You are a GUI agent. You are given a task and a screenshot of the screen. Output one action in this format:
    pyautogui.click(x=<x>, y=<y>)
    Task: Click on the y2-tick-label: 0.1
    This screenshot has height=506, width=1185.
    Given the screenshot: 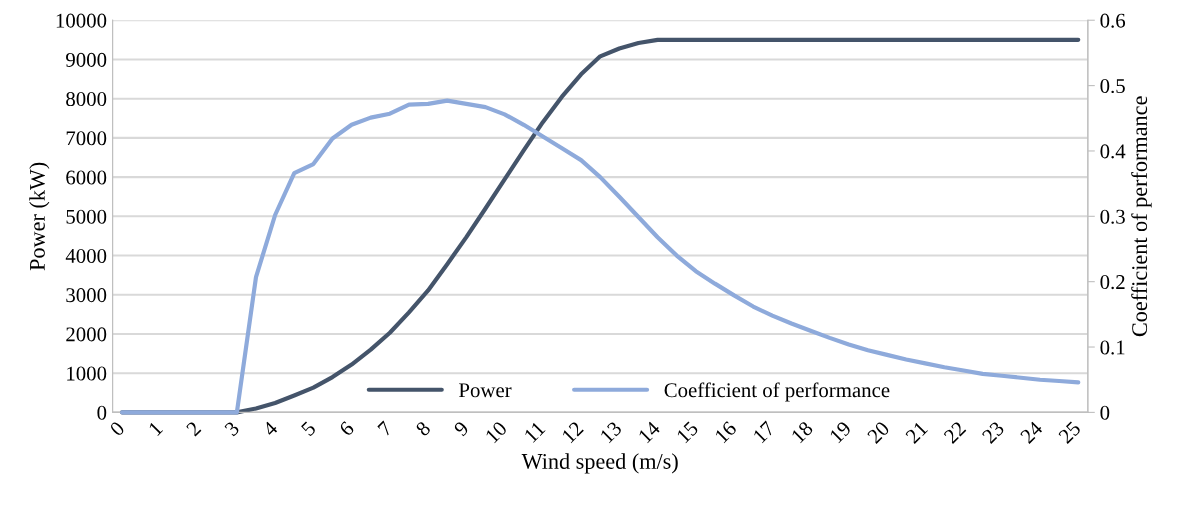 What is the action you would take?
    pyautogui.click(x=1112, y=347)
    